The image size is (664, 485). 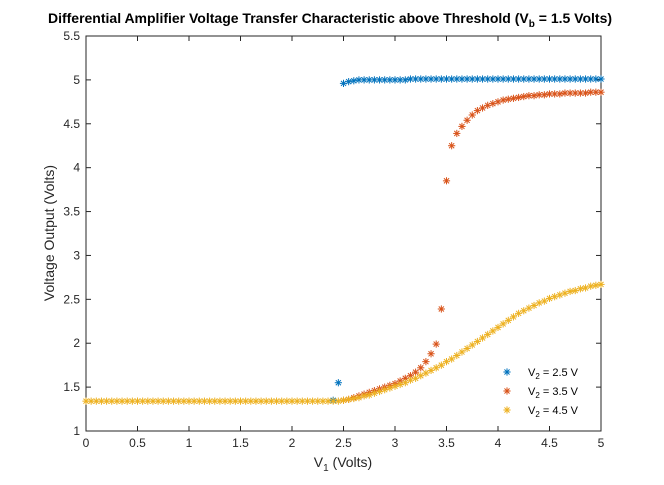 I want to click on x-tick-label: 0.5, so click(x=137, y=443).